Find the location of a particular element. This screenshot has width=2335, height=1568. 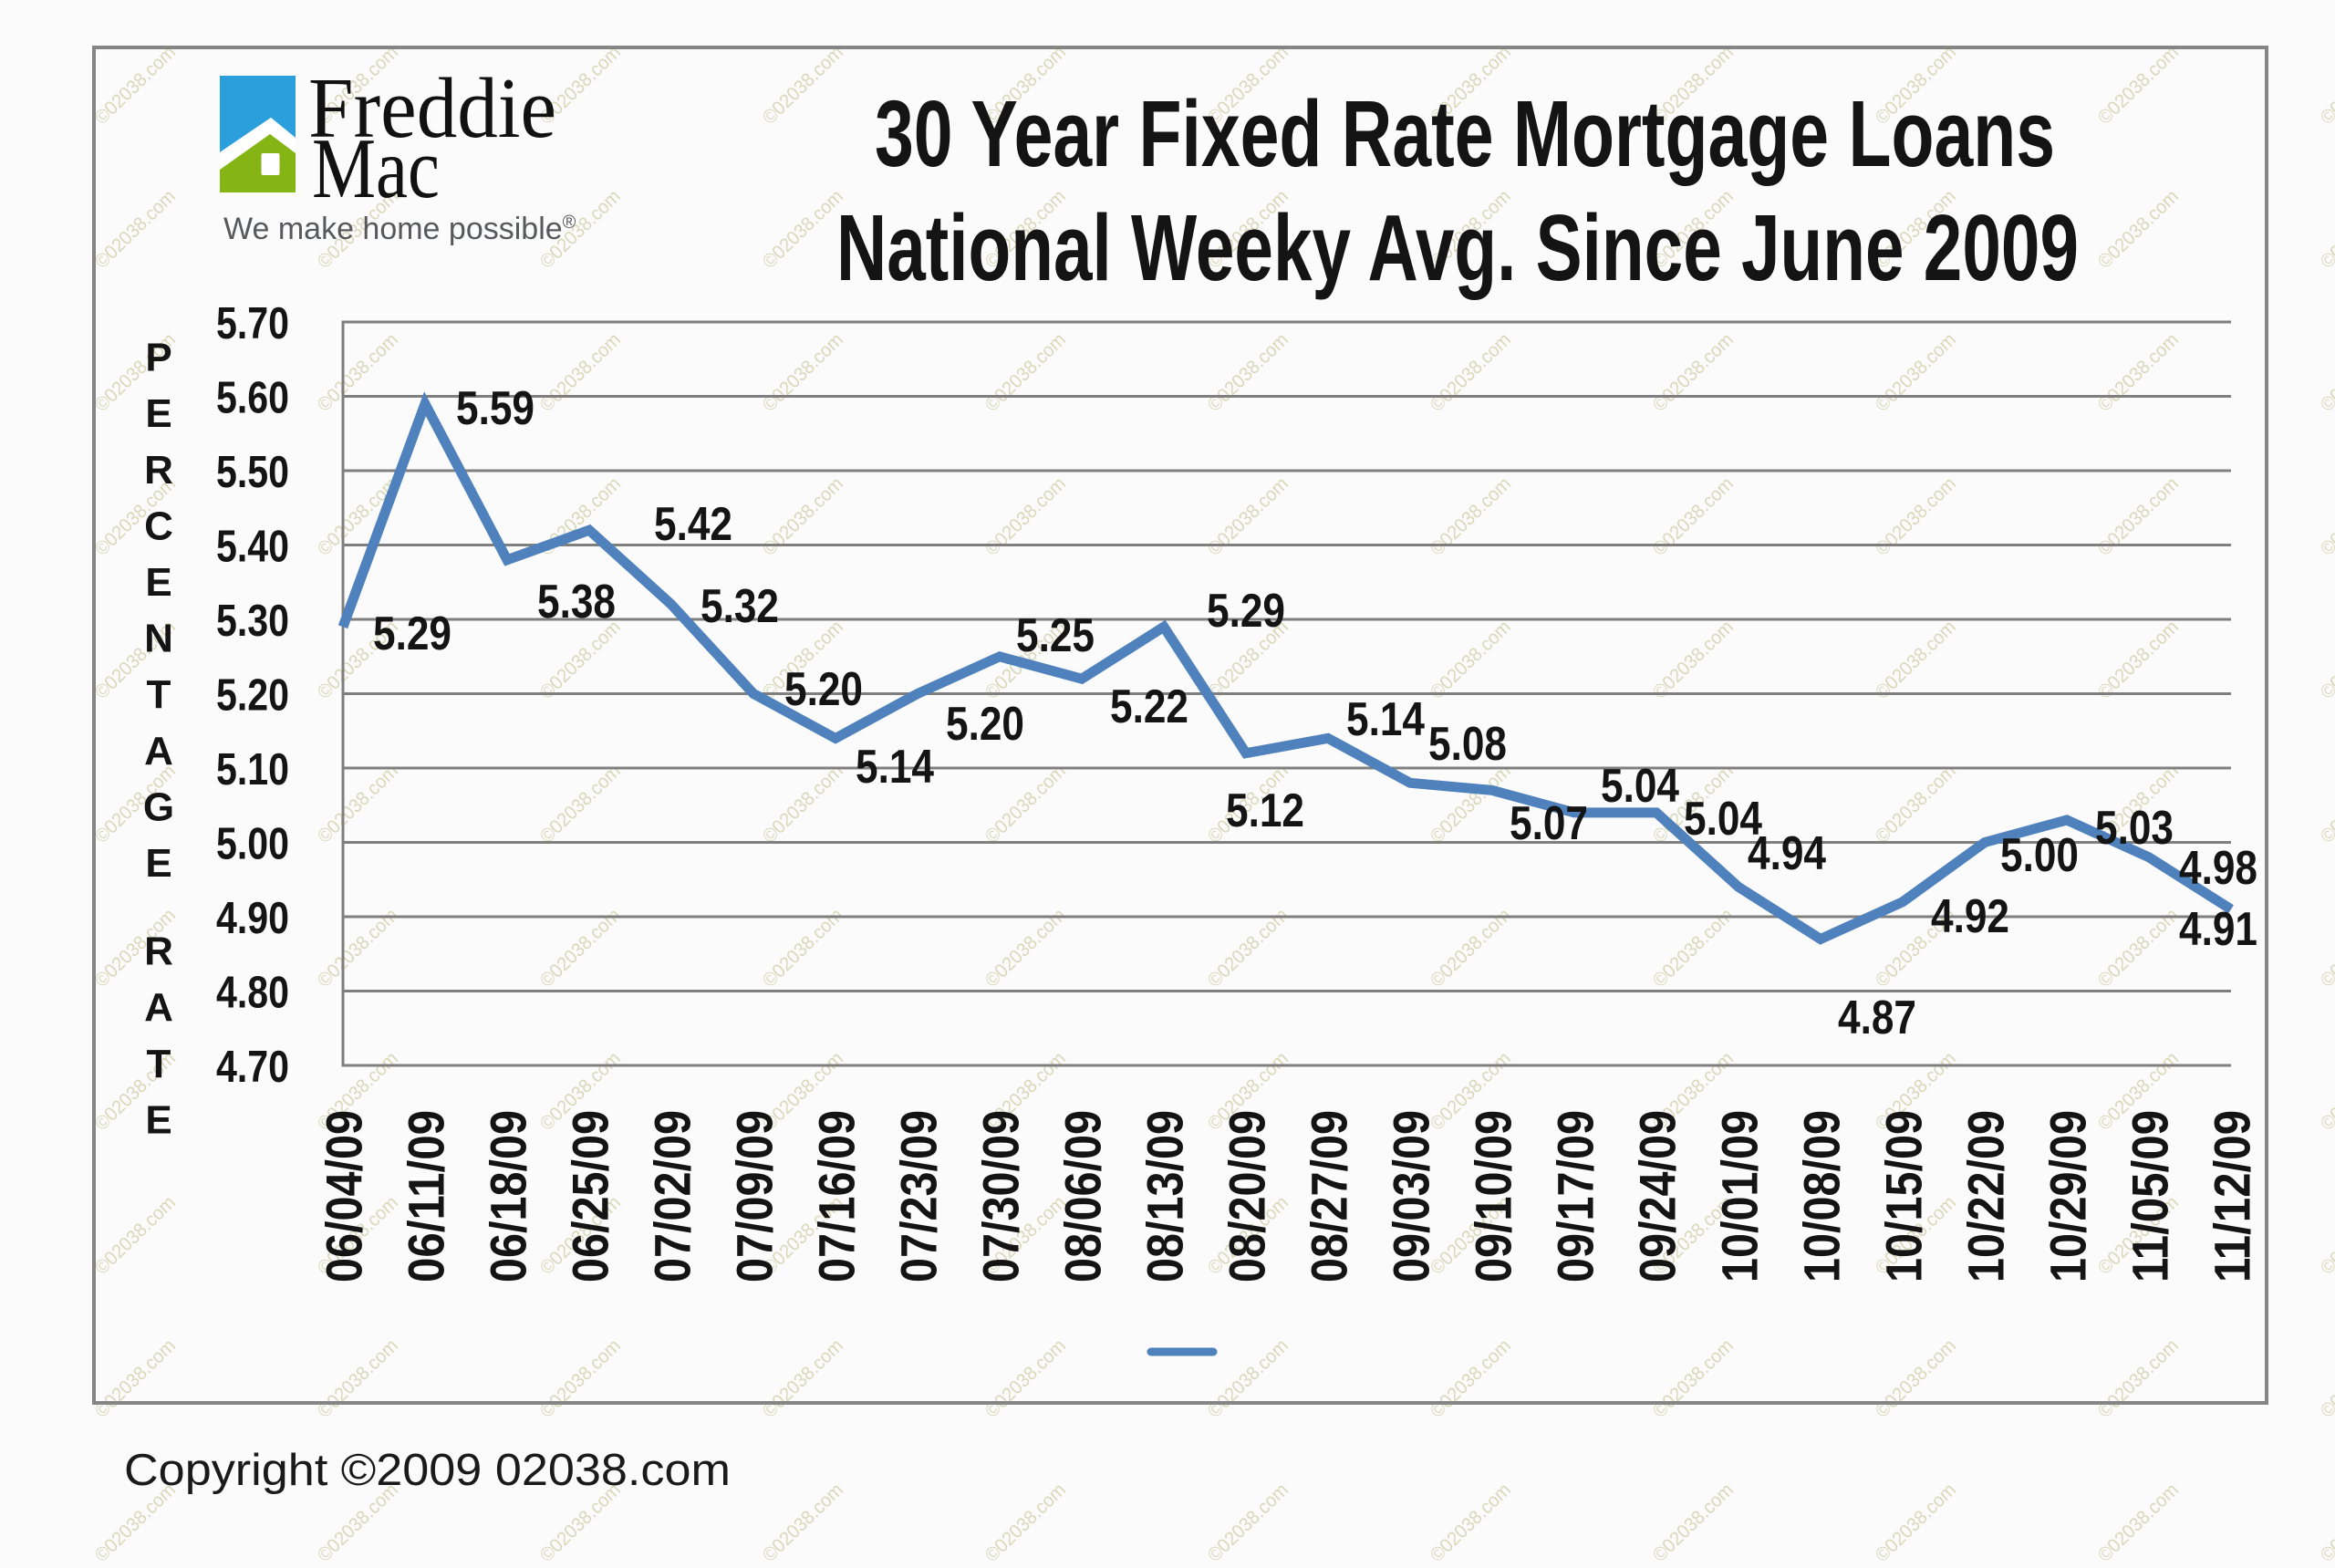

svg-text: 08/06/09 is located at coordinates (1083, 1196).